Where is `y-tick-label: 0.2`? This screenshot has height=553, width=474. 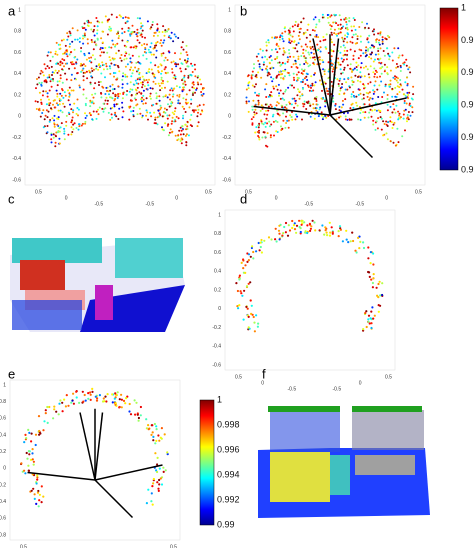 y-tick-label: 0.2 is located at coordinates (3, 452).